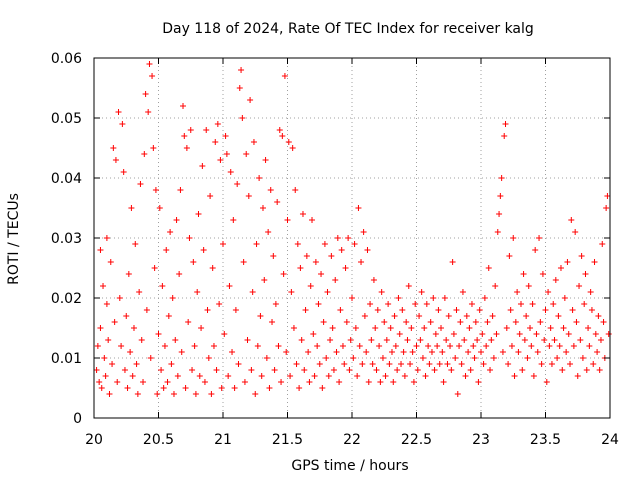 This screenshot has width=640, height=480. I want to click on y-tick-label: 0.01, so click(66, 359).